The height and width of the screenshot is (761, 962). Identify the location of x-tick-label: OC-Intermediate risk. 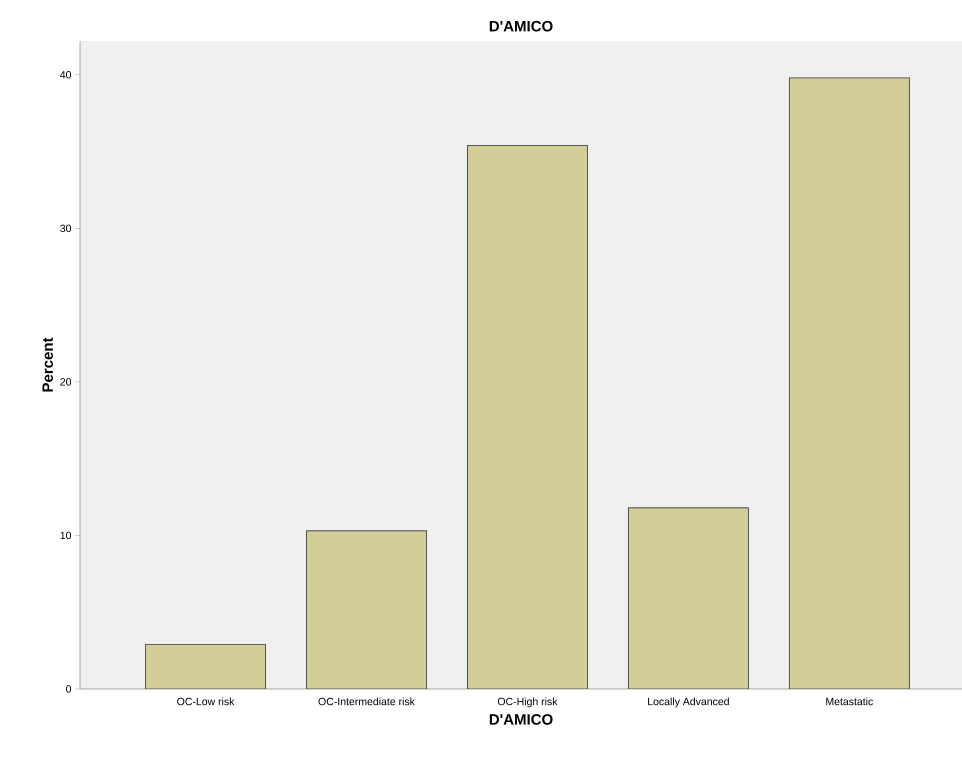
(366, 702).